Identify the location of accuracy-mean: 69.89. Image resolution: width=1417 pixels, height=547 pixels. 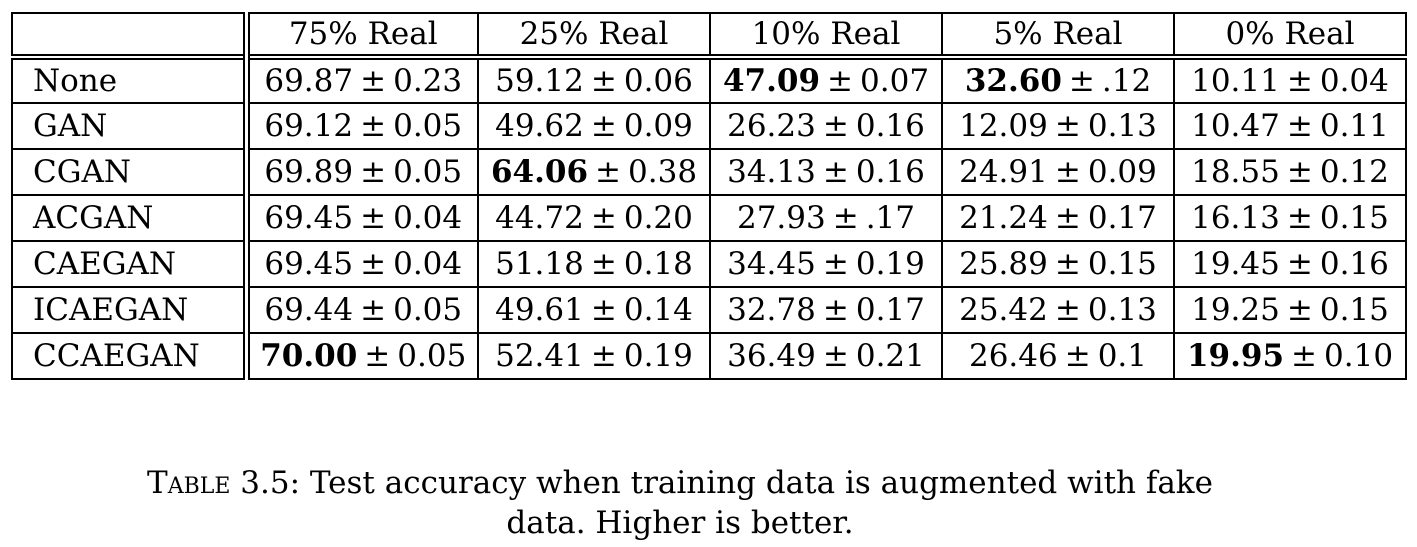
(309, 171).